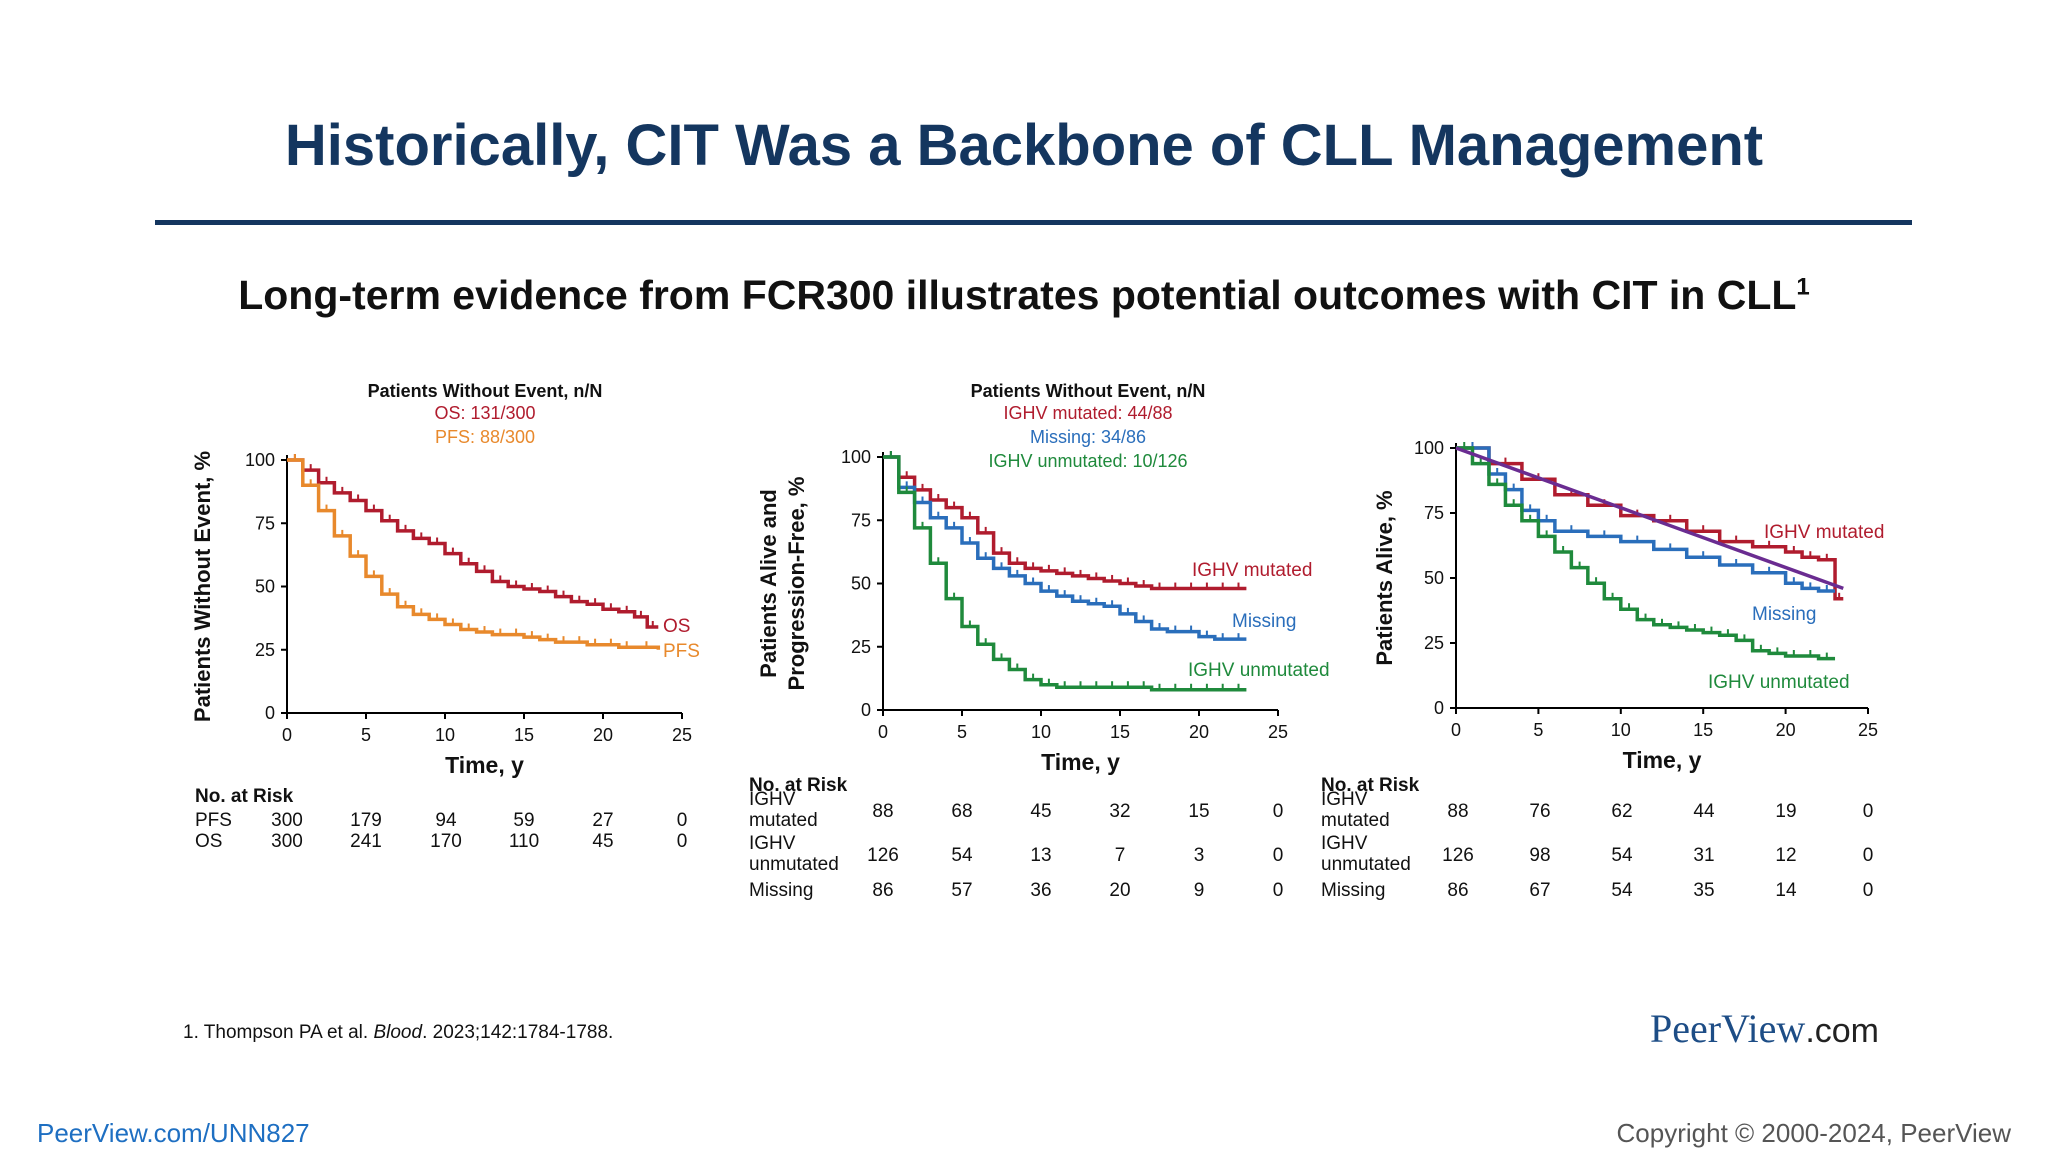  Describe the element at coordinates (1704, 855) in the screenshot. I see `risk-cell: 31` at that location.